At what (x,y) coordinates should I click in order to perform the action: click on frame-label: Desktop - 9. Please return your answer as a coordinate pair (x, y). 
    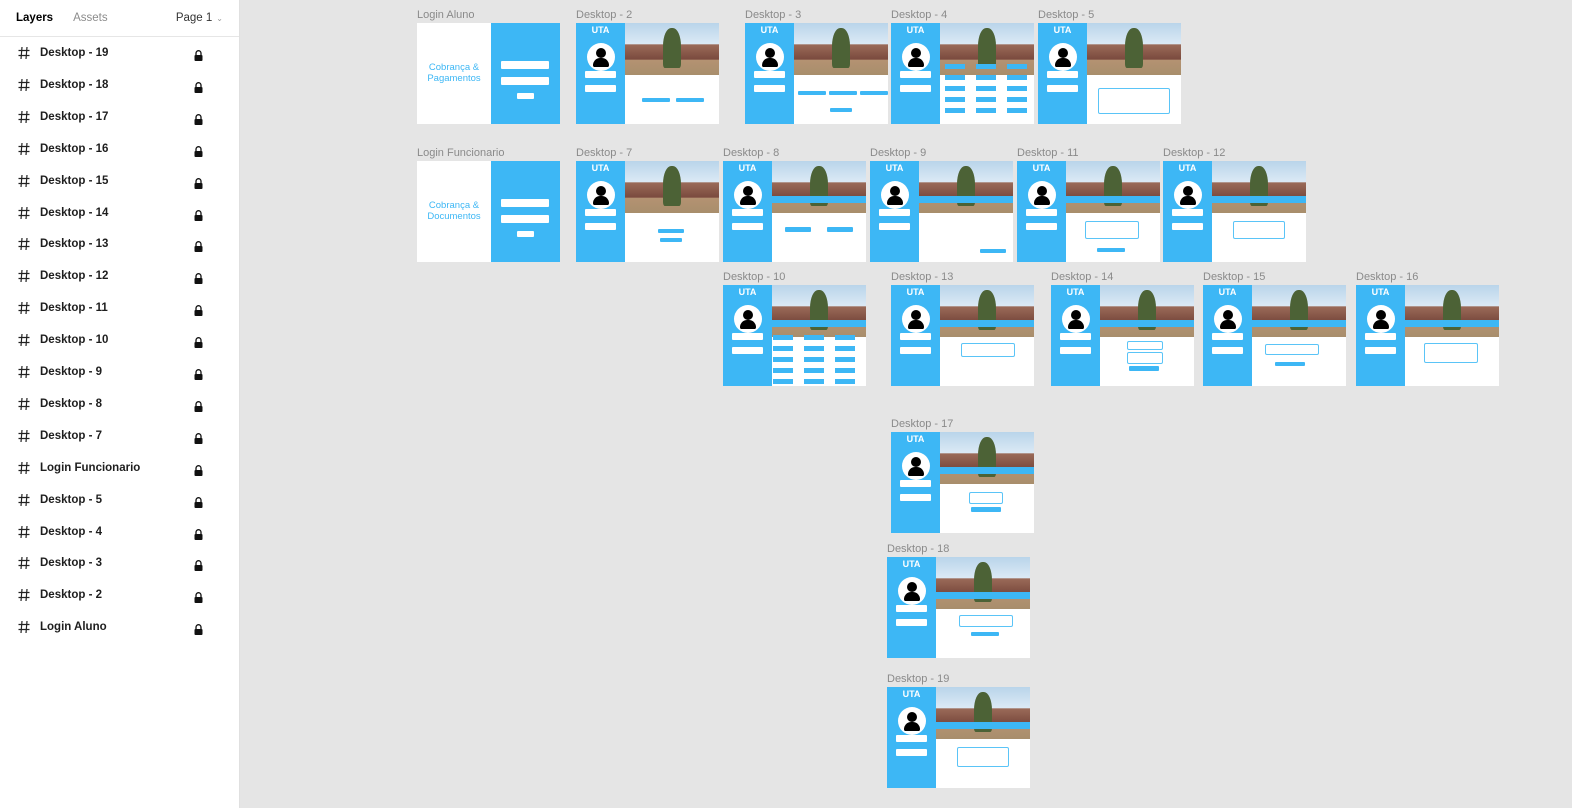
    Looking at the image, I should click on (898, 153).